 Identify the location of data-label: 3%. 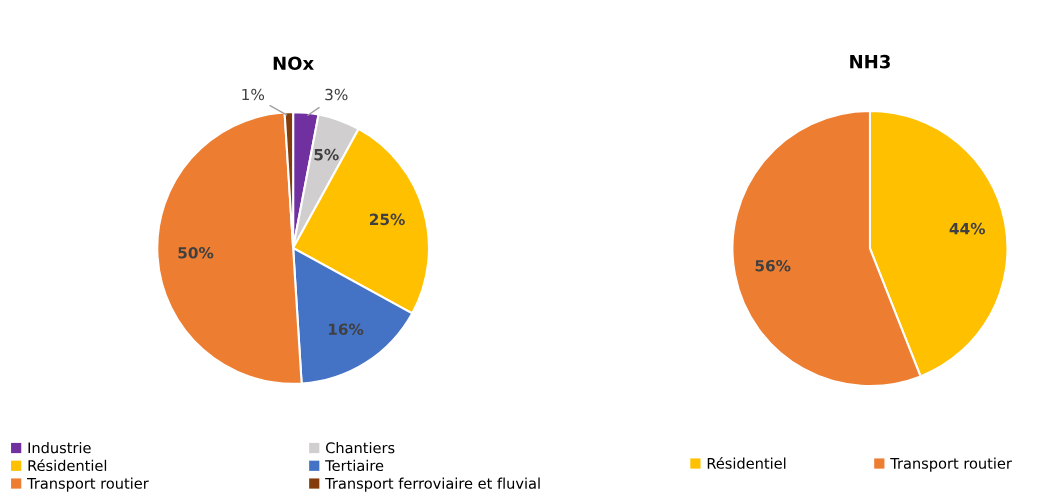
(336, 94).